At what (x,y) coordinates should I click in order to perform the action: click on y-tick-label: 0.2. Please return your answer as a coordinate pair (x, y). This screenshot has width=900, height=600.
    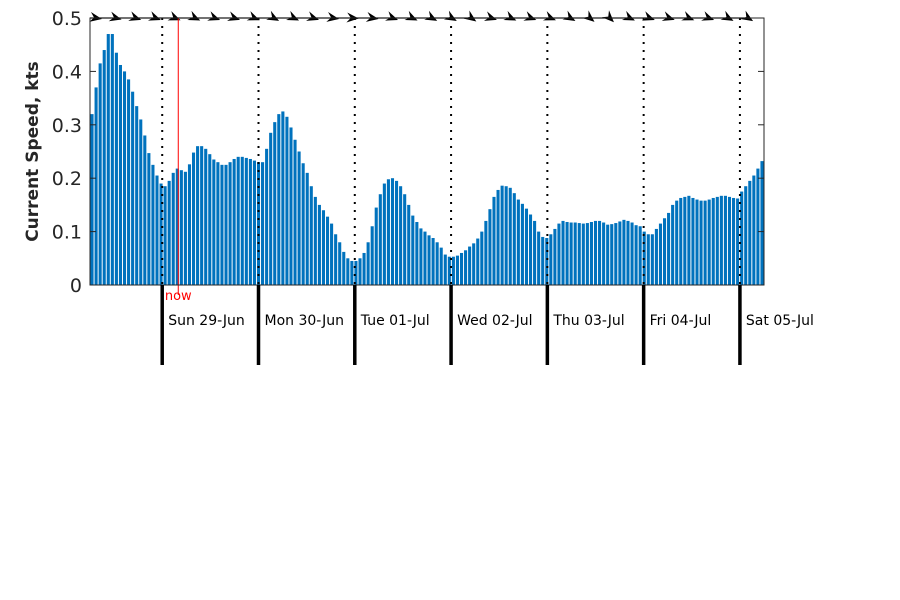
    Looking at the image, I should click on (67, 179).